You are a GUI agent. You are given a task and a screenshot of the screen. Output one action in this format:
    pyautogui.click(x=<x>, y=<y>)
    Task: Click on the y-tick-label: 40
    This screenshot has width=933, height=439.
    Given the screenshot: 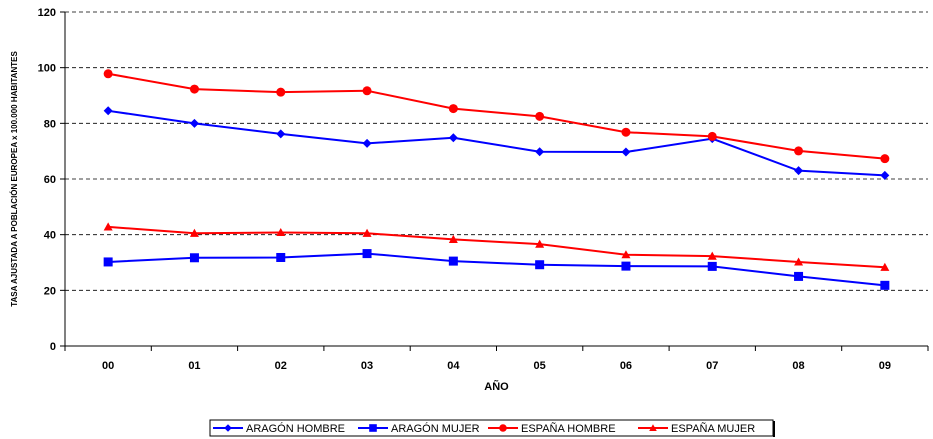 What is the action you would take?
    pyautogui.click(x=50, y=236)
    